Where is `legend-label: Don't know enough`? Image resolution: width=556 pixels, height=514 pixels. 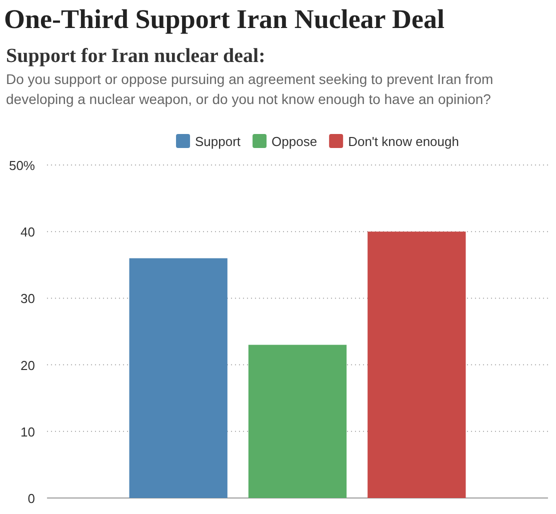 legend-label: Don't know enough is located at coordinates (403, 141).